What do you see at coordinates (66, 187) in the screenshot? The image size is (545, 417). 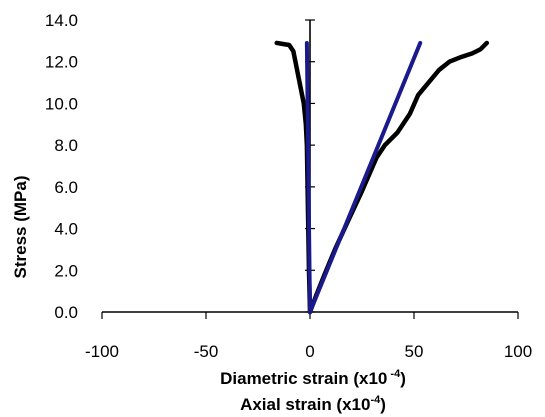 I see `y-tick-label: 6.0` at bounding box center [66, 187].